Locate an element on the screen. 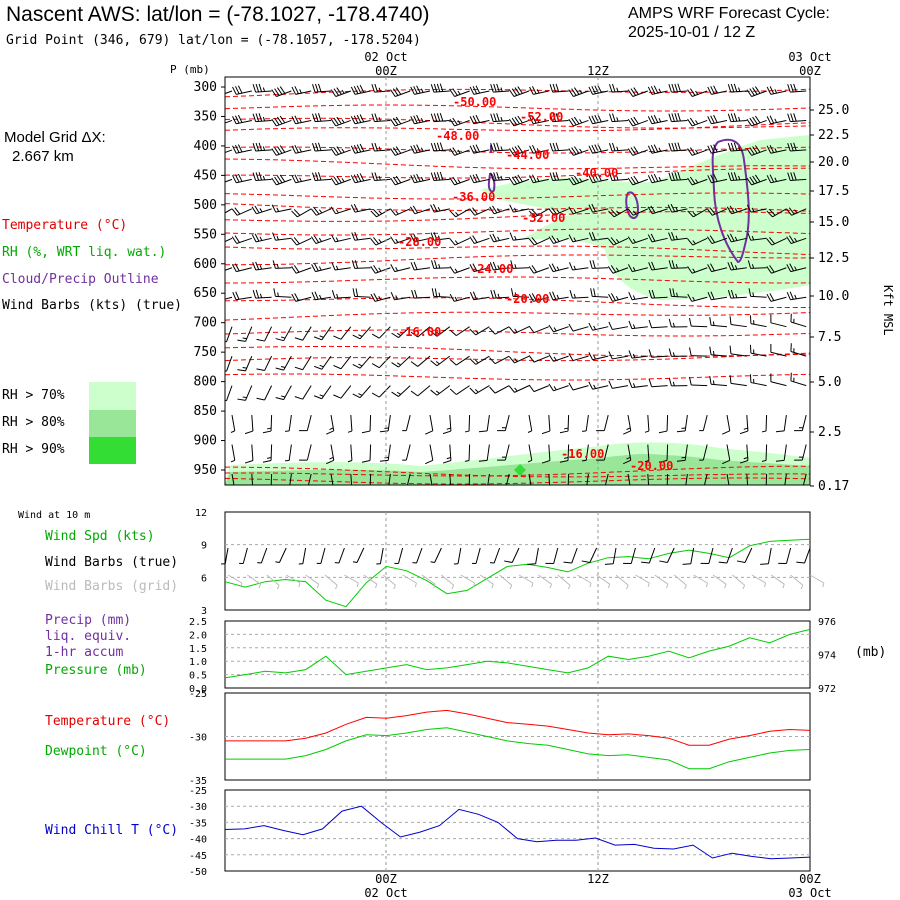 Image resolution: width=900 pixels, height=900 pixels. pressure-tick-label: 550 is located at coordinates (205, 234).